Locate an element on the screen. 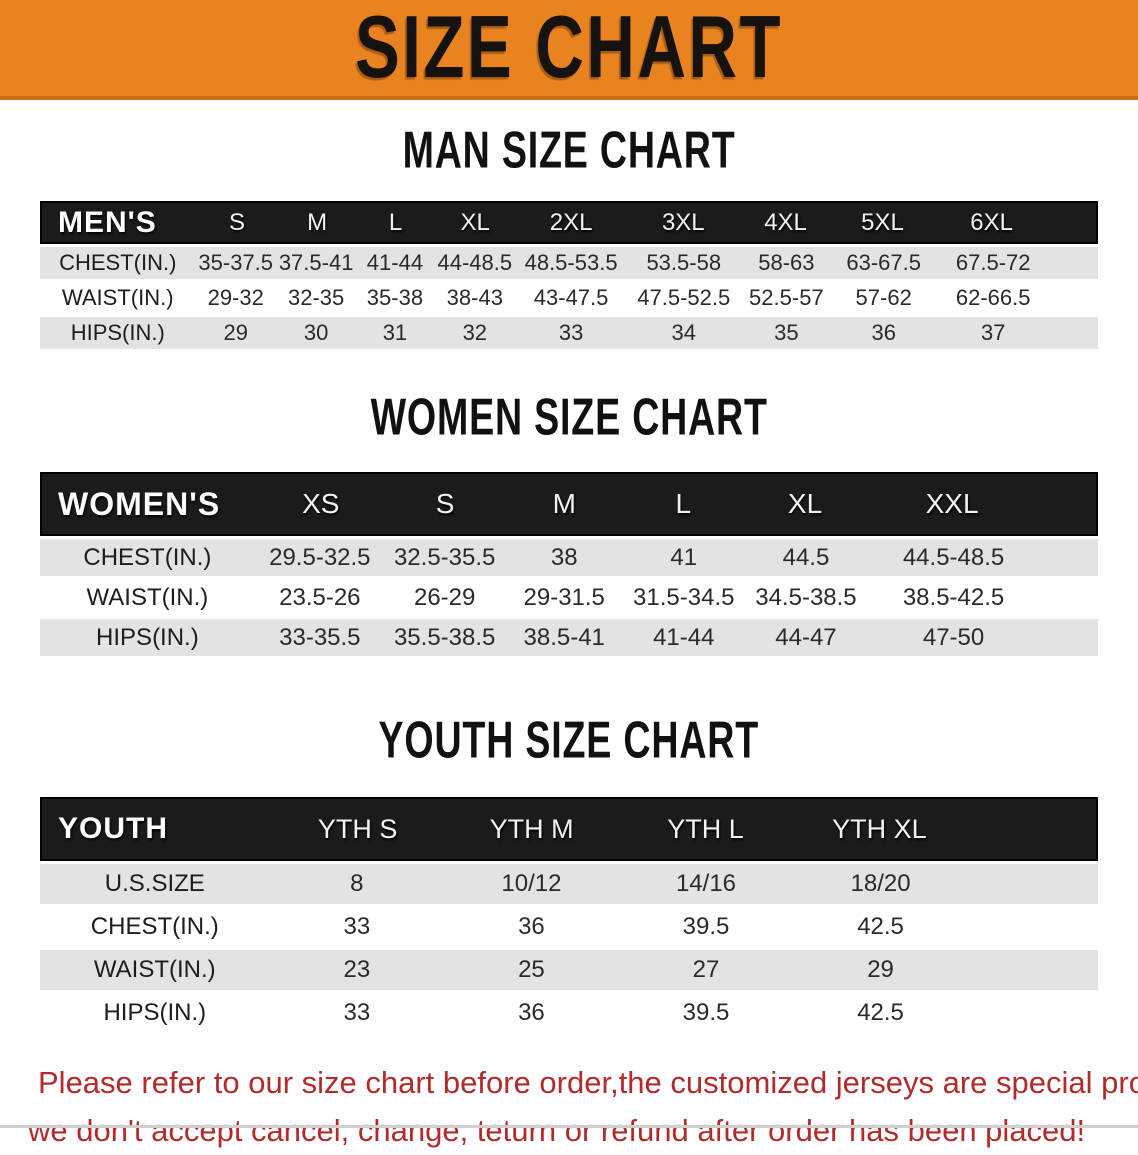 This screenshot has width=1138, height=1155. women-section-heading: WOMEN SIZE CHART is located at coordinates (569, 416).